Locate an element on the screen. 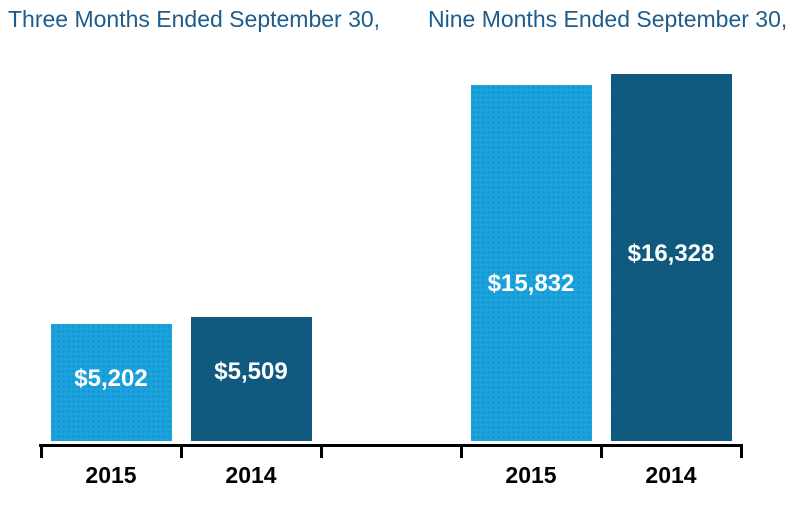 The height and width of the screenshot is (511, 800). bar-nine-months-2014 is located at coordinates (671, 257).